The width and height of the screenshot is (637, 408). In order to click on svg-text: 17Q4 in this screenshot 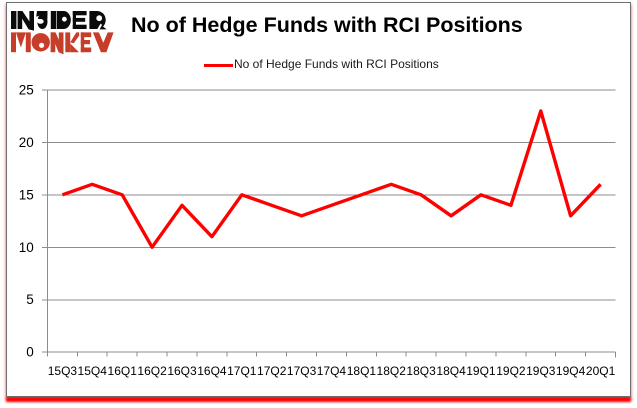, I will do `click(332, 371)`.